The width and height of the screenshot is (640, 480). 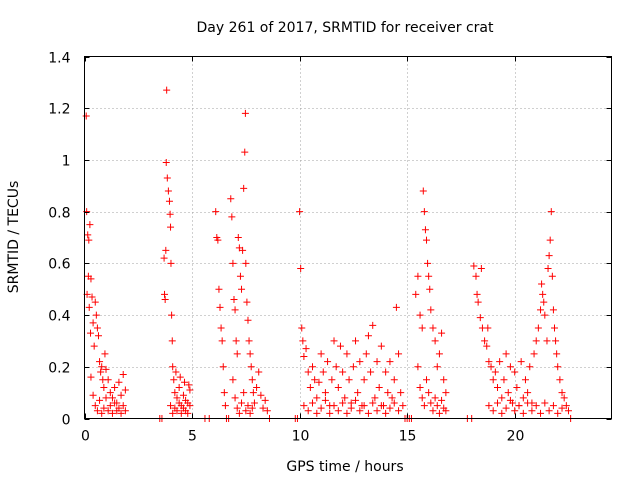 What do you see at coordinates (192, 437) in the screenshot?
I see `x-tick-label: 5` at bounding box center [192, 437].